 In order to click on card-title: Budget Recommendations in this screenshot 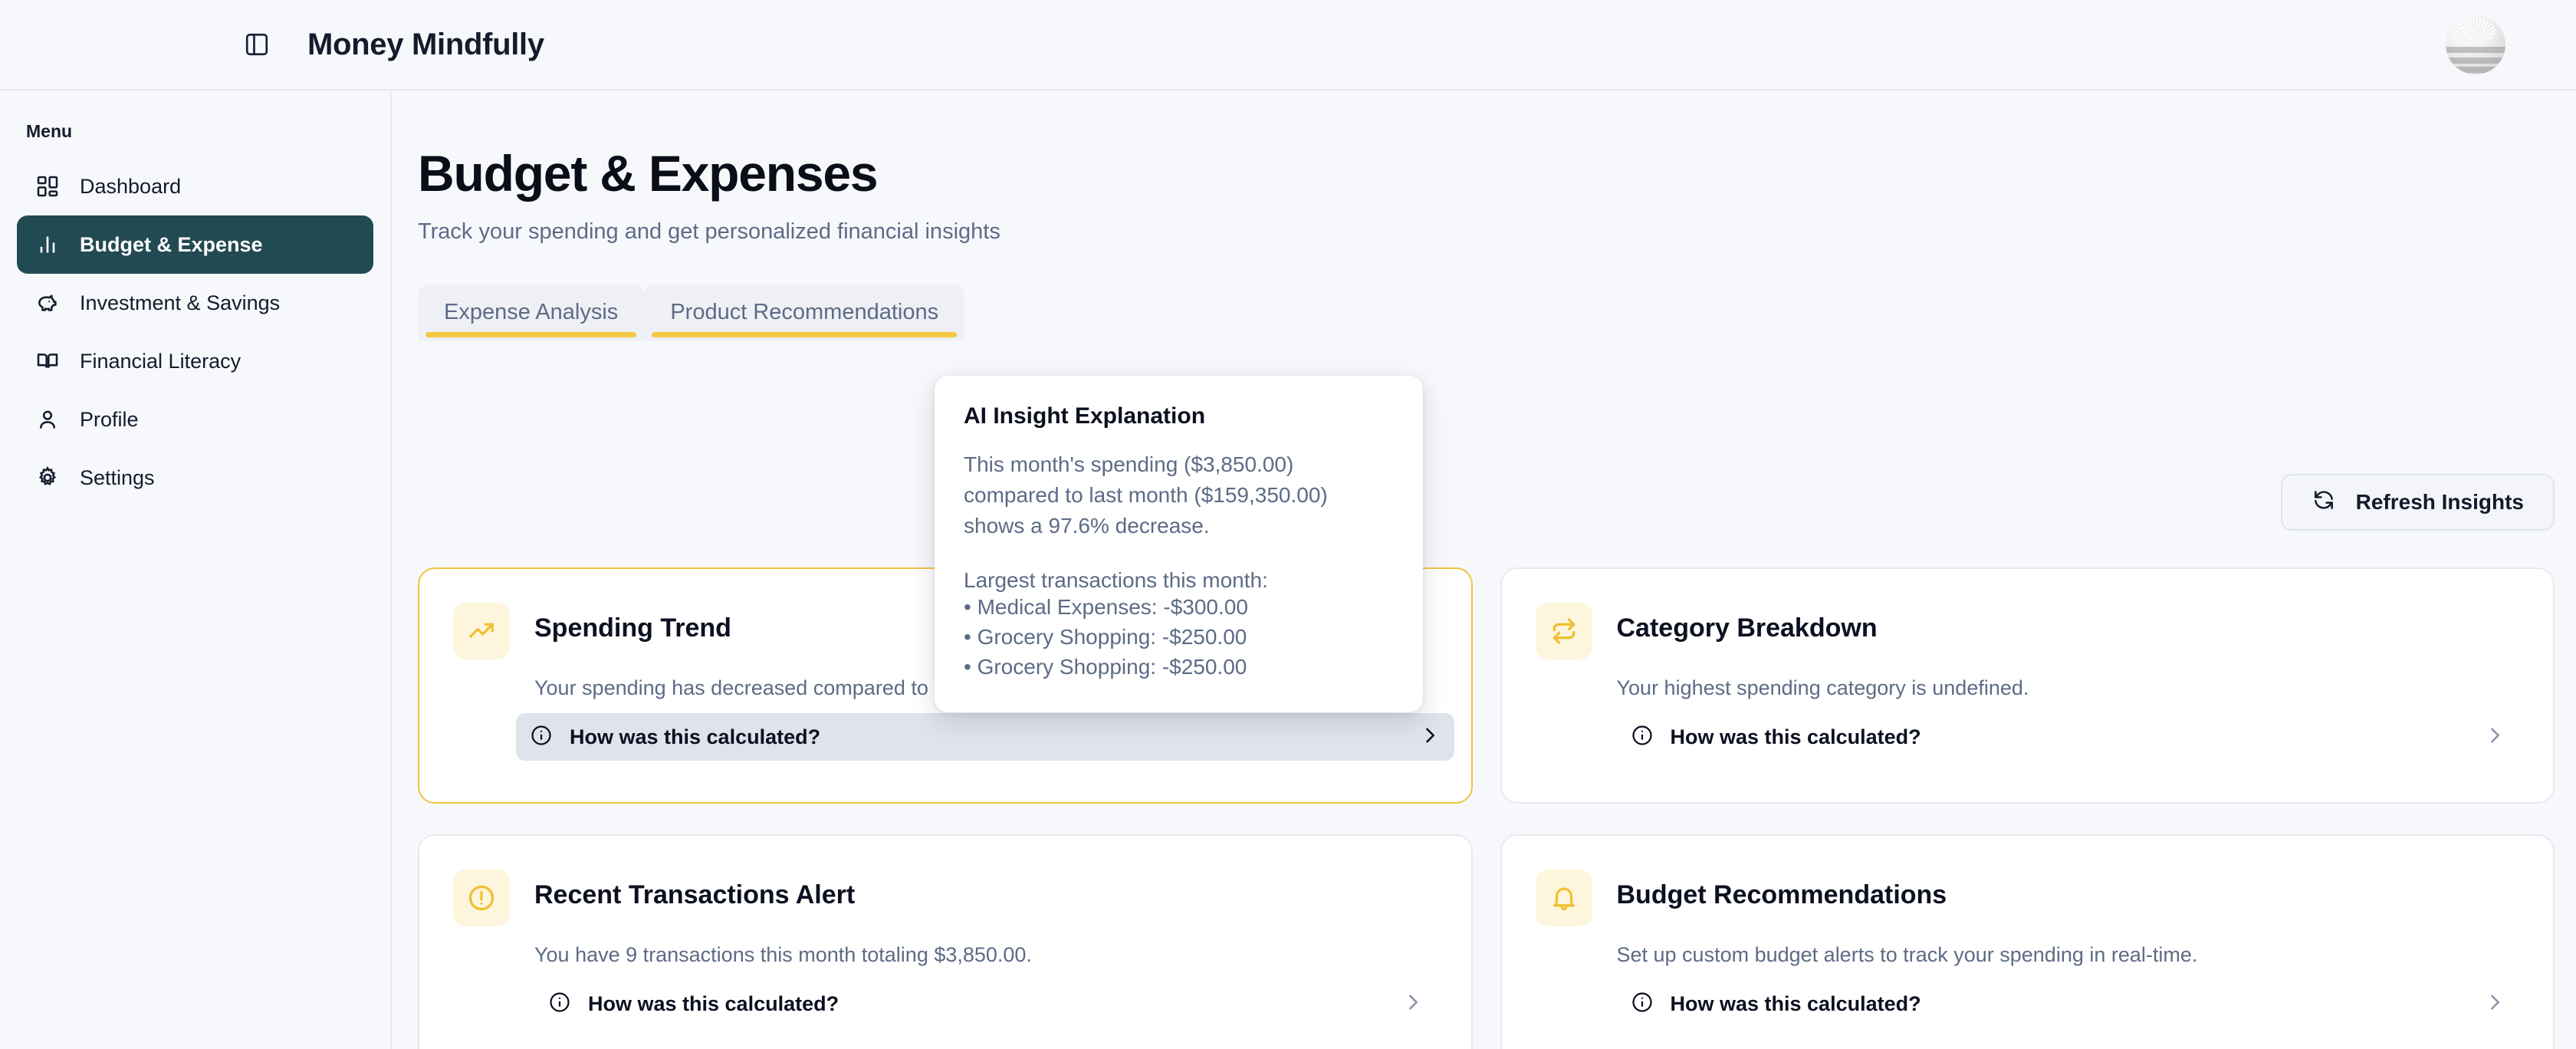, I will do `click(1781, 894)`.